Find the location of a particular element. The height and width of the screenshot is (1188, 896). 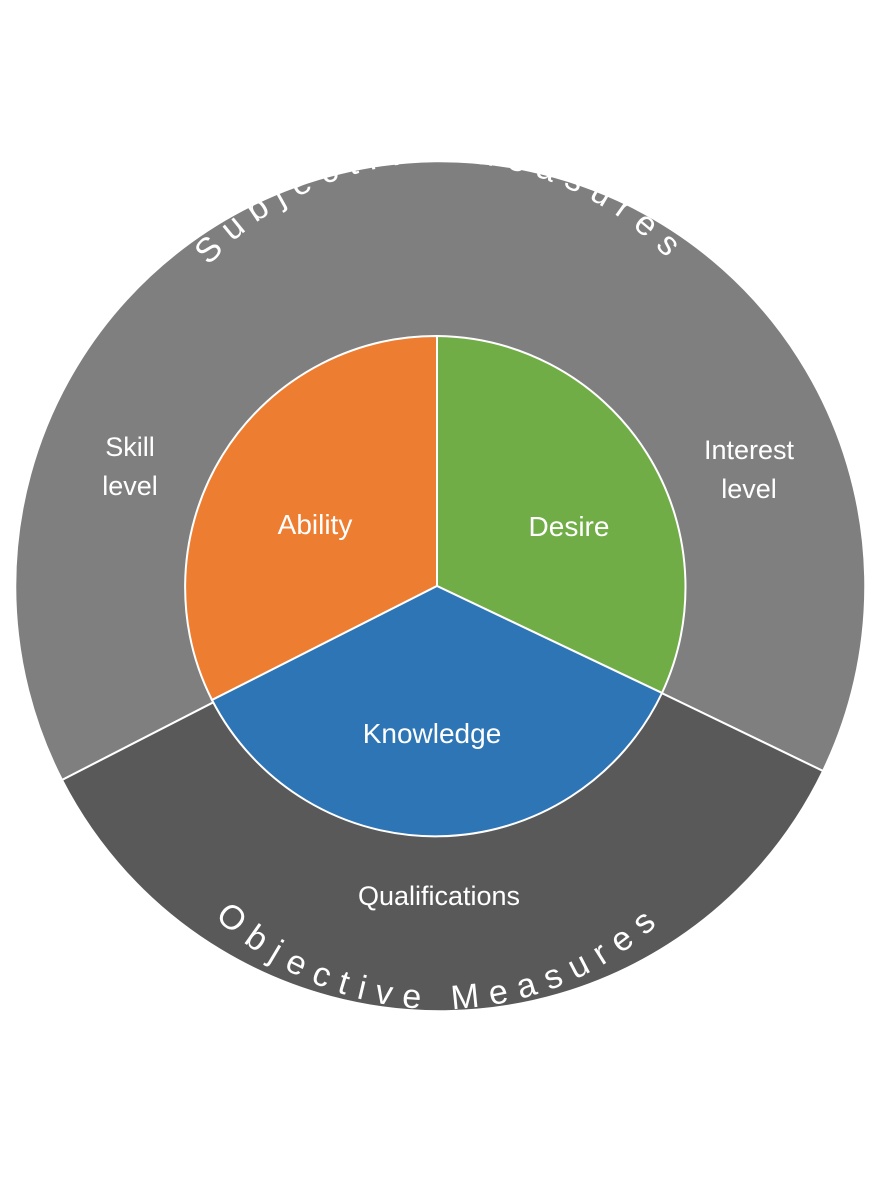

knowledge-segment is located at coordinates (437, 711).